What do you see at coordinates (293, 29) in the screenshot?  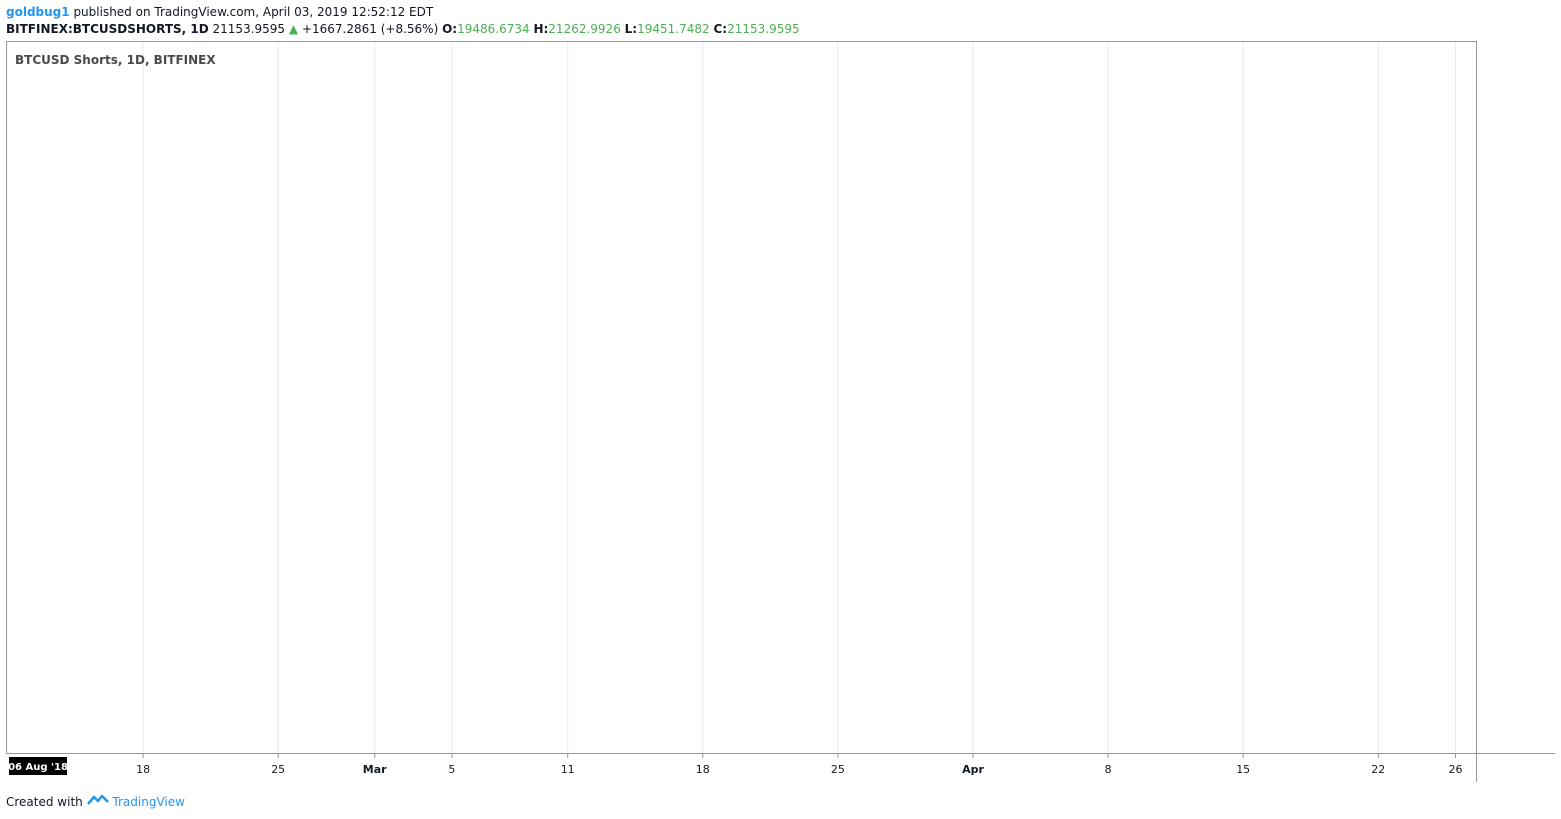 I see `up-arrow-icon: ▲` at bounding box center [293, 29].